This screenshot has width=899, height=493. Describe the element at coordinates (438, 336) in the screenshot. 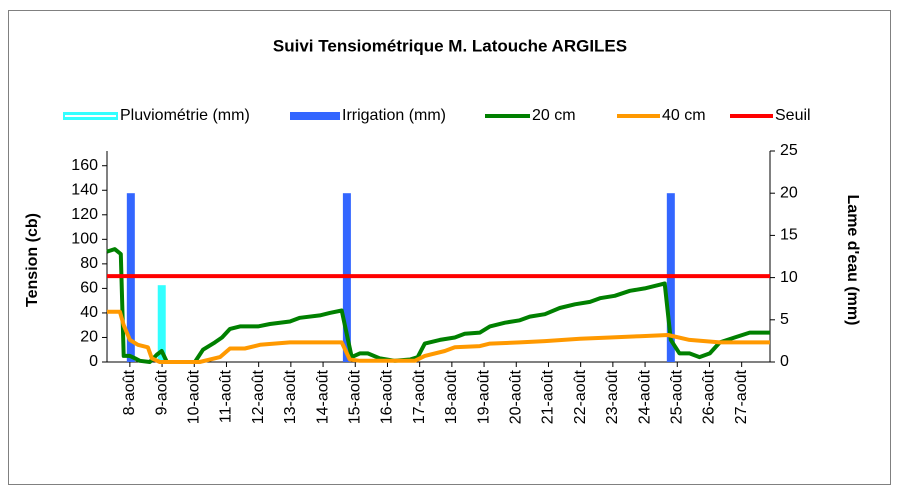

I see `line-series` at that location.